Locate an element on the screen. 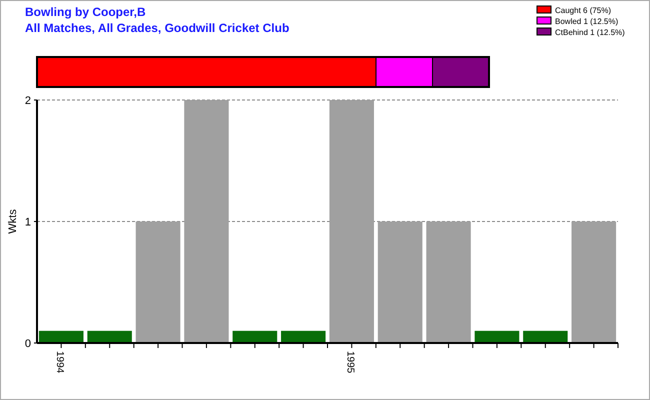 This screenshot has width=650, height=400. legend-label: Caught 6 (75%) is located at coordinates (583, 10).